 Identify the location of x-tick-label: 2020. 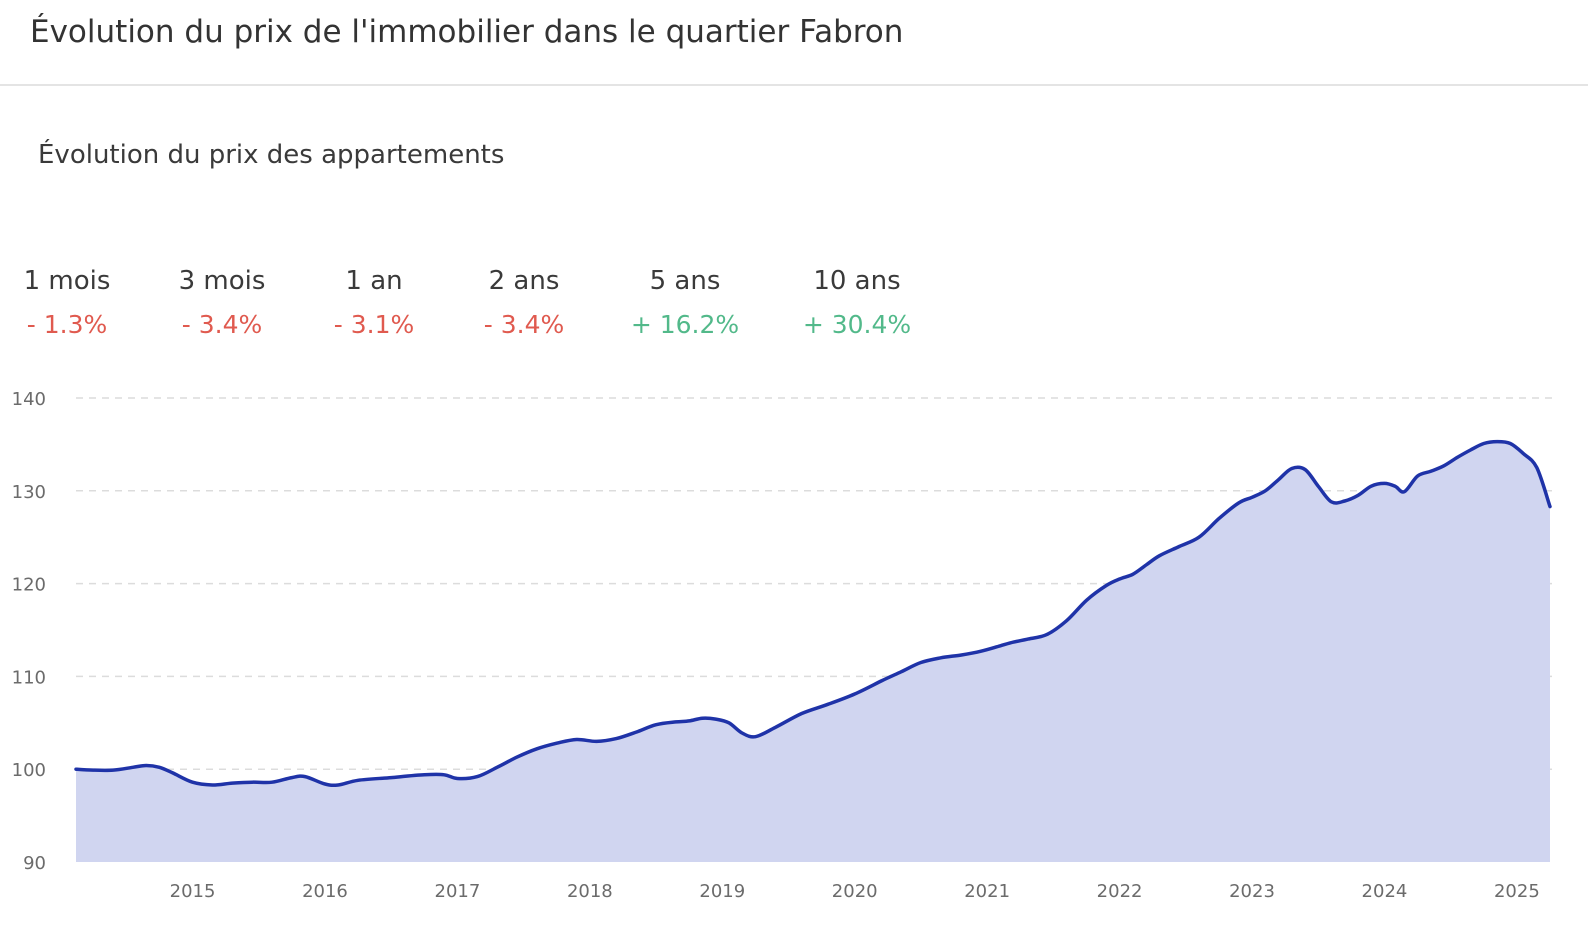
(855, 891).